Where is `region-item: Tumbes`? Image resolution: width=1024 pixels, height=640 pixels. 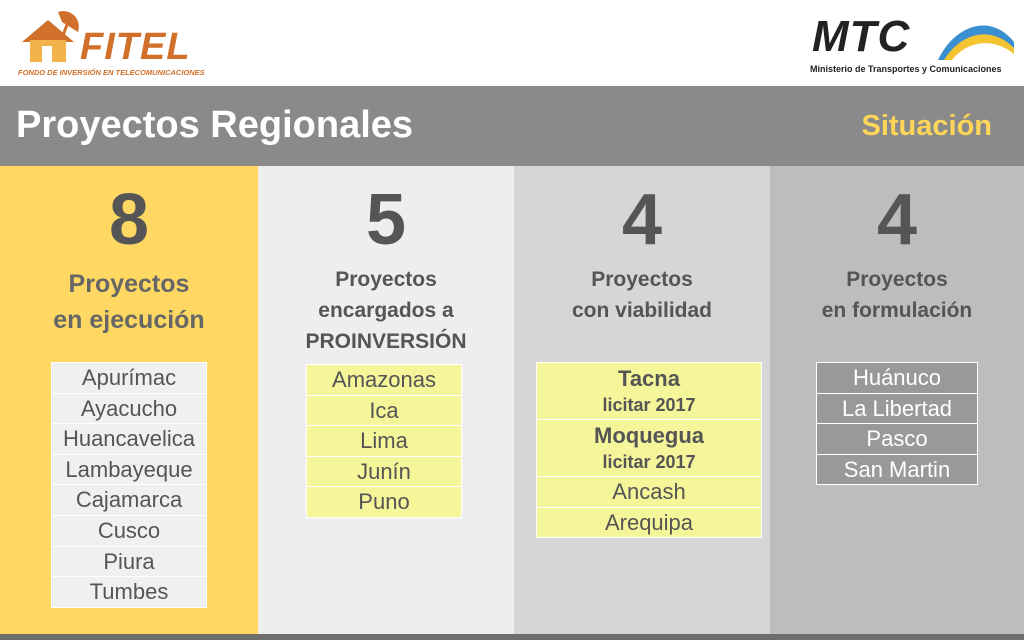
region-item: Tumbes is located at coordinates (129, 592).